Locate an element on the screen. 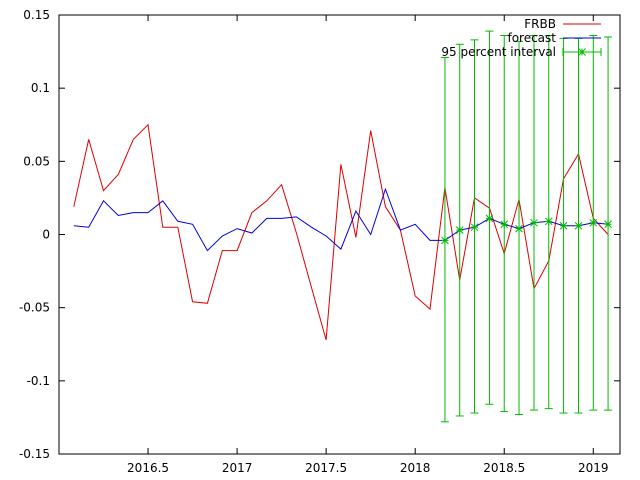 This screenshot has height=480, width=640. x-tick-label: 2017 is located at coordinates (237, 468).